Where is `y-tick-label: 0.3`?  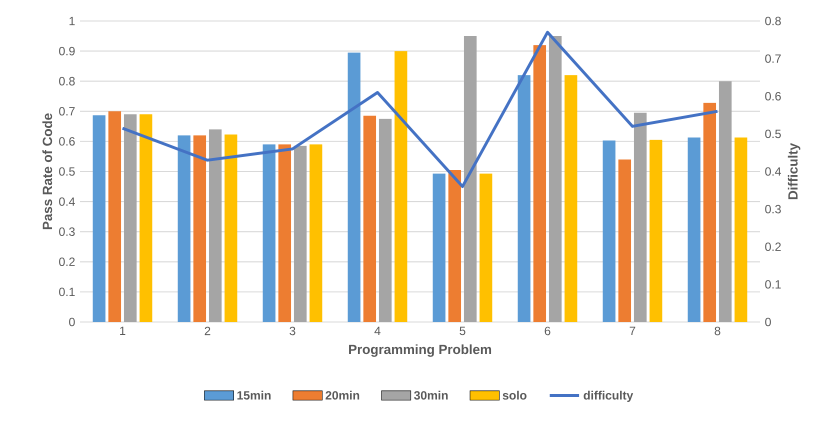 y-tick-label: 0.3 is located at coordinates (67, 231).